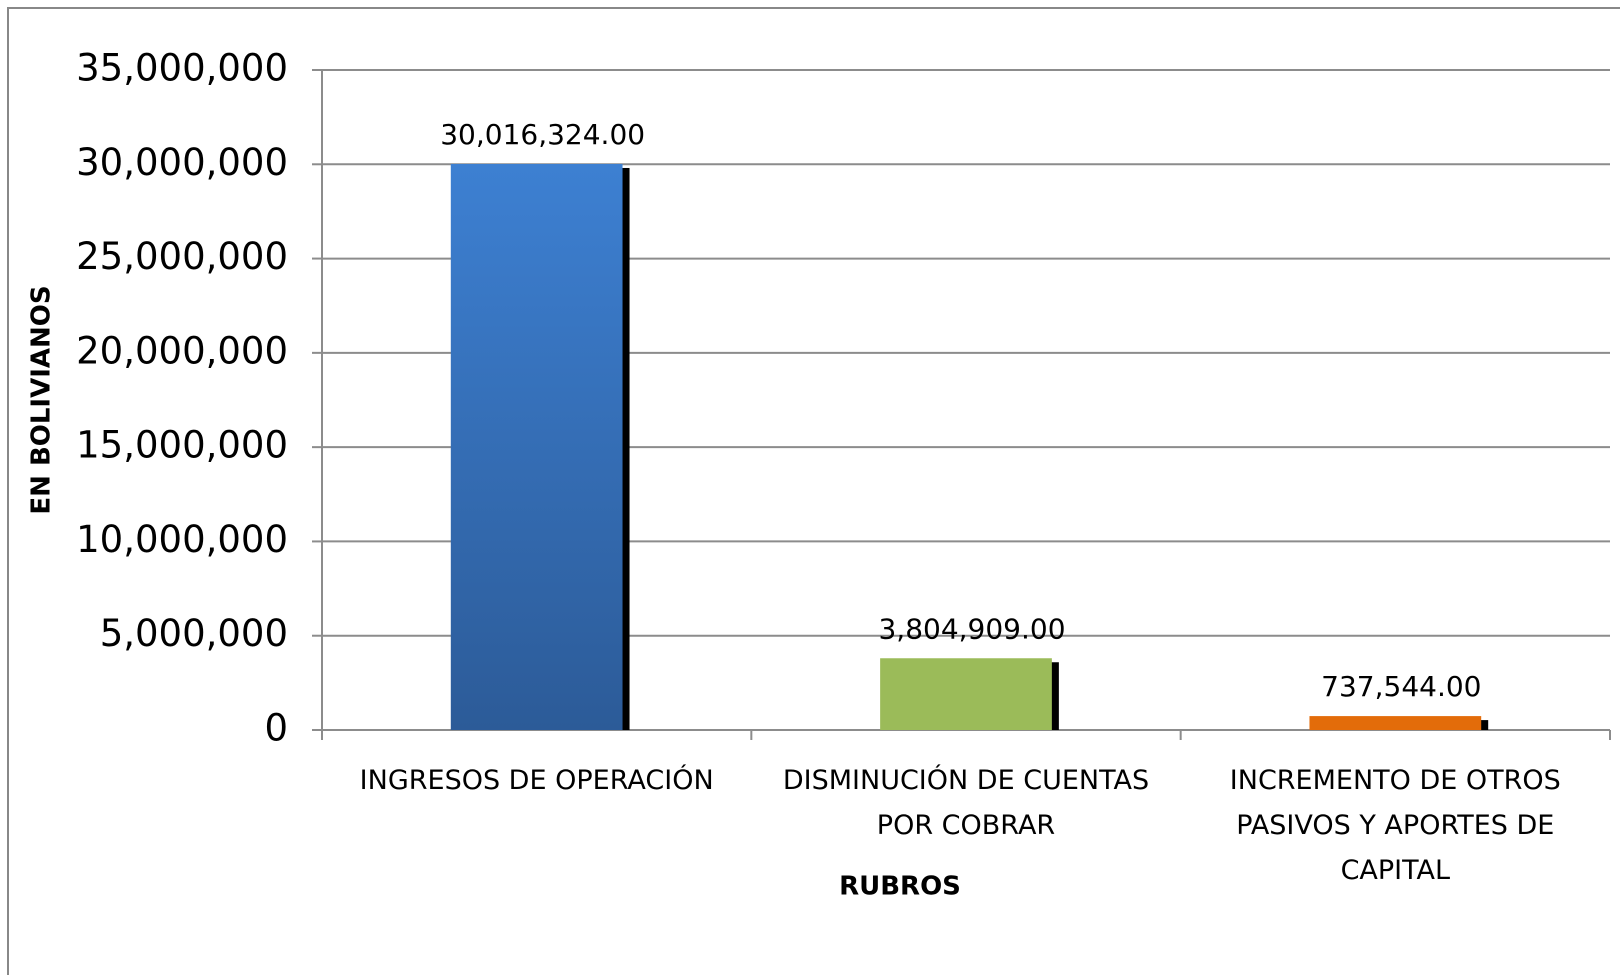  What do you see at coordinates (182, 445) in the screenshot?
I see `y-tick-label: 15,000,000` at bounding box center [182, 445].